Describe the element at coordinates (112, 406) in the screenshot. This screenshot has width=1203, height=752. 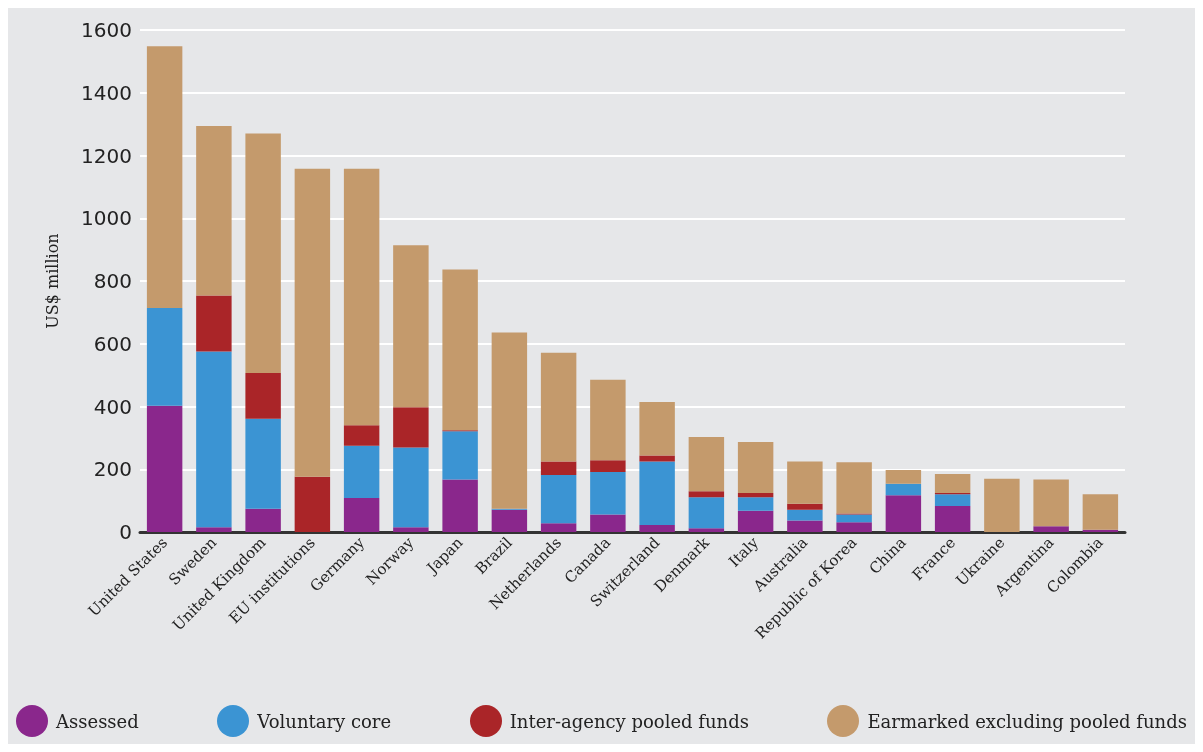
I see `y-tick-label: 400` at that location.